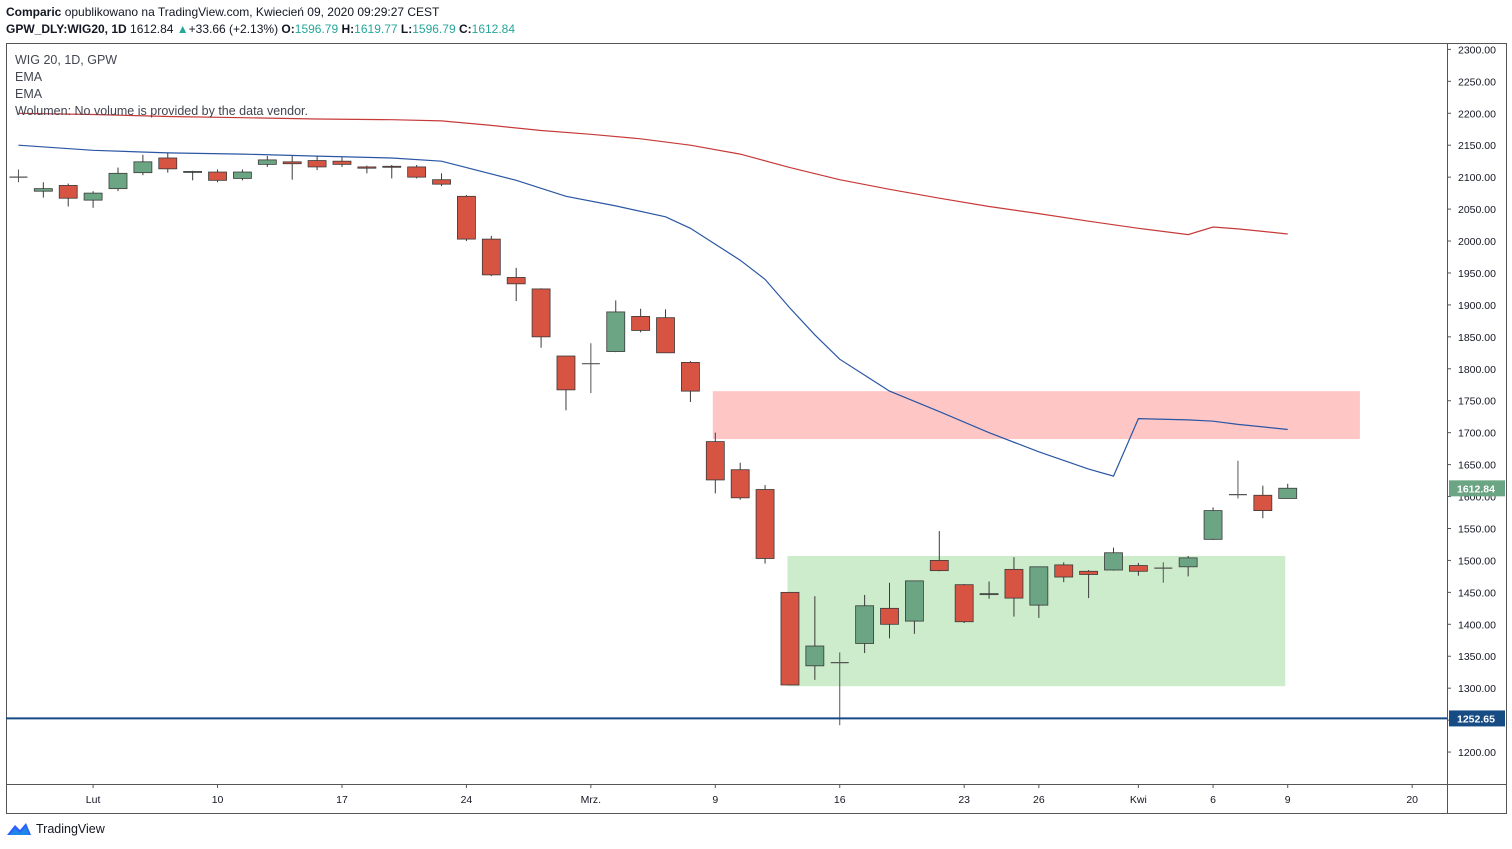  Describe the element at coordinates (66, 60) in the screenshot. I see `legend-title: WIG 20, 1D, GPW` at that location.